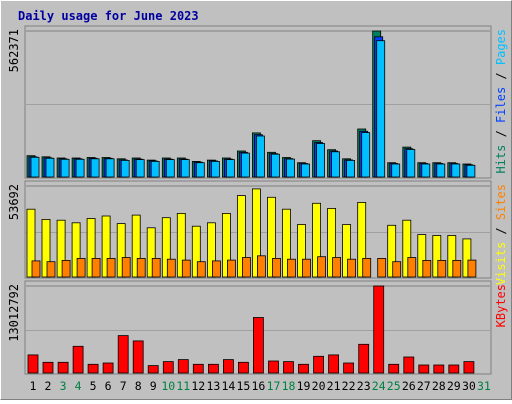 The image size is (512, 404). I want to click on day-label-19: 19, so click(304, 386).